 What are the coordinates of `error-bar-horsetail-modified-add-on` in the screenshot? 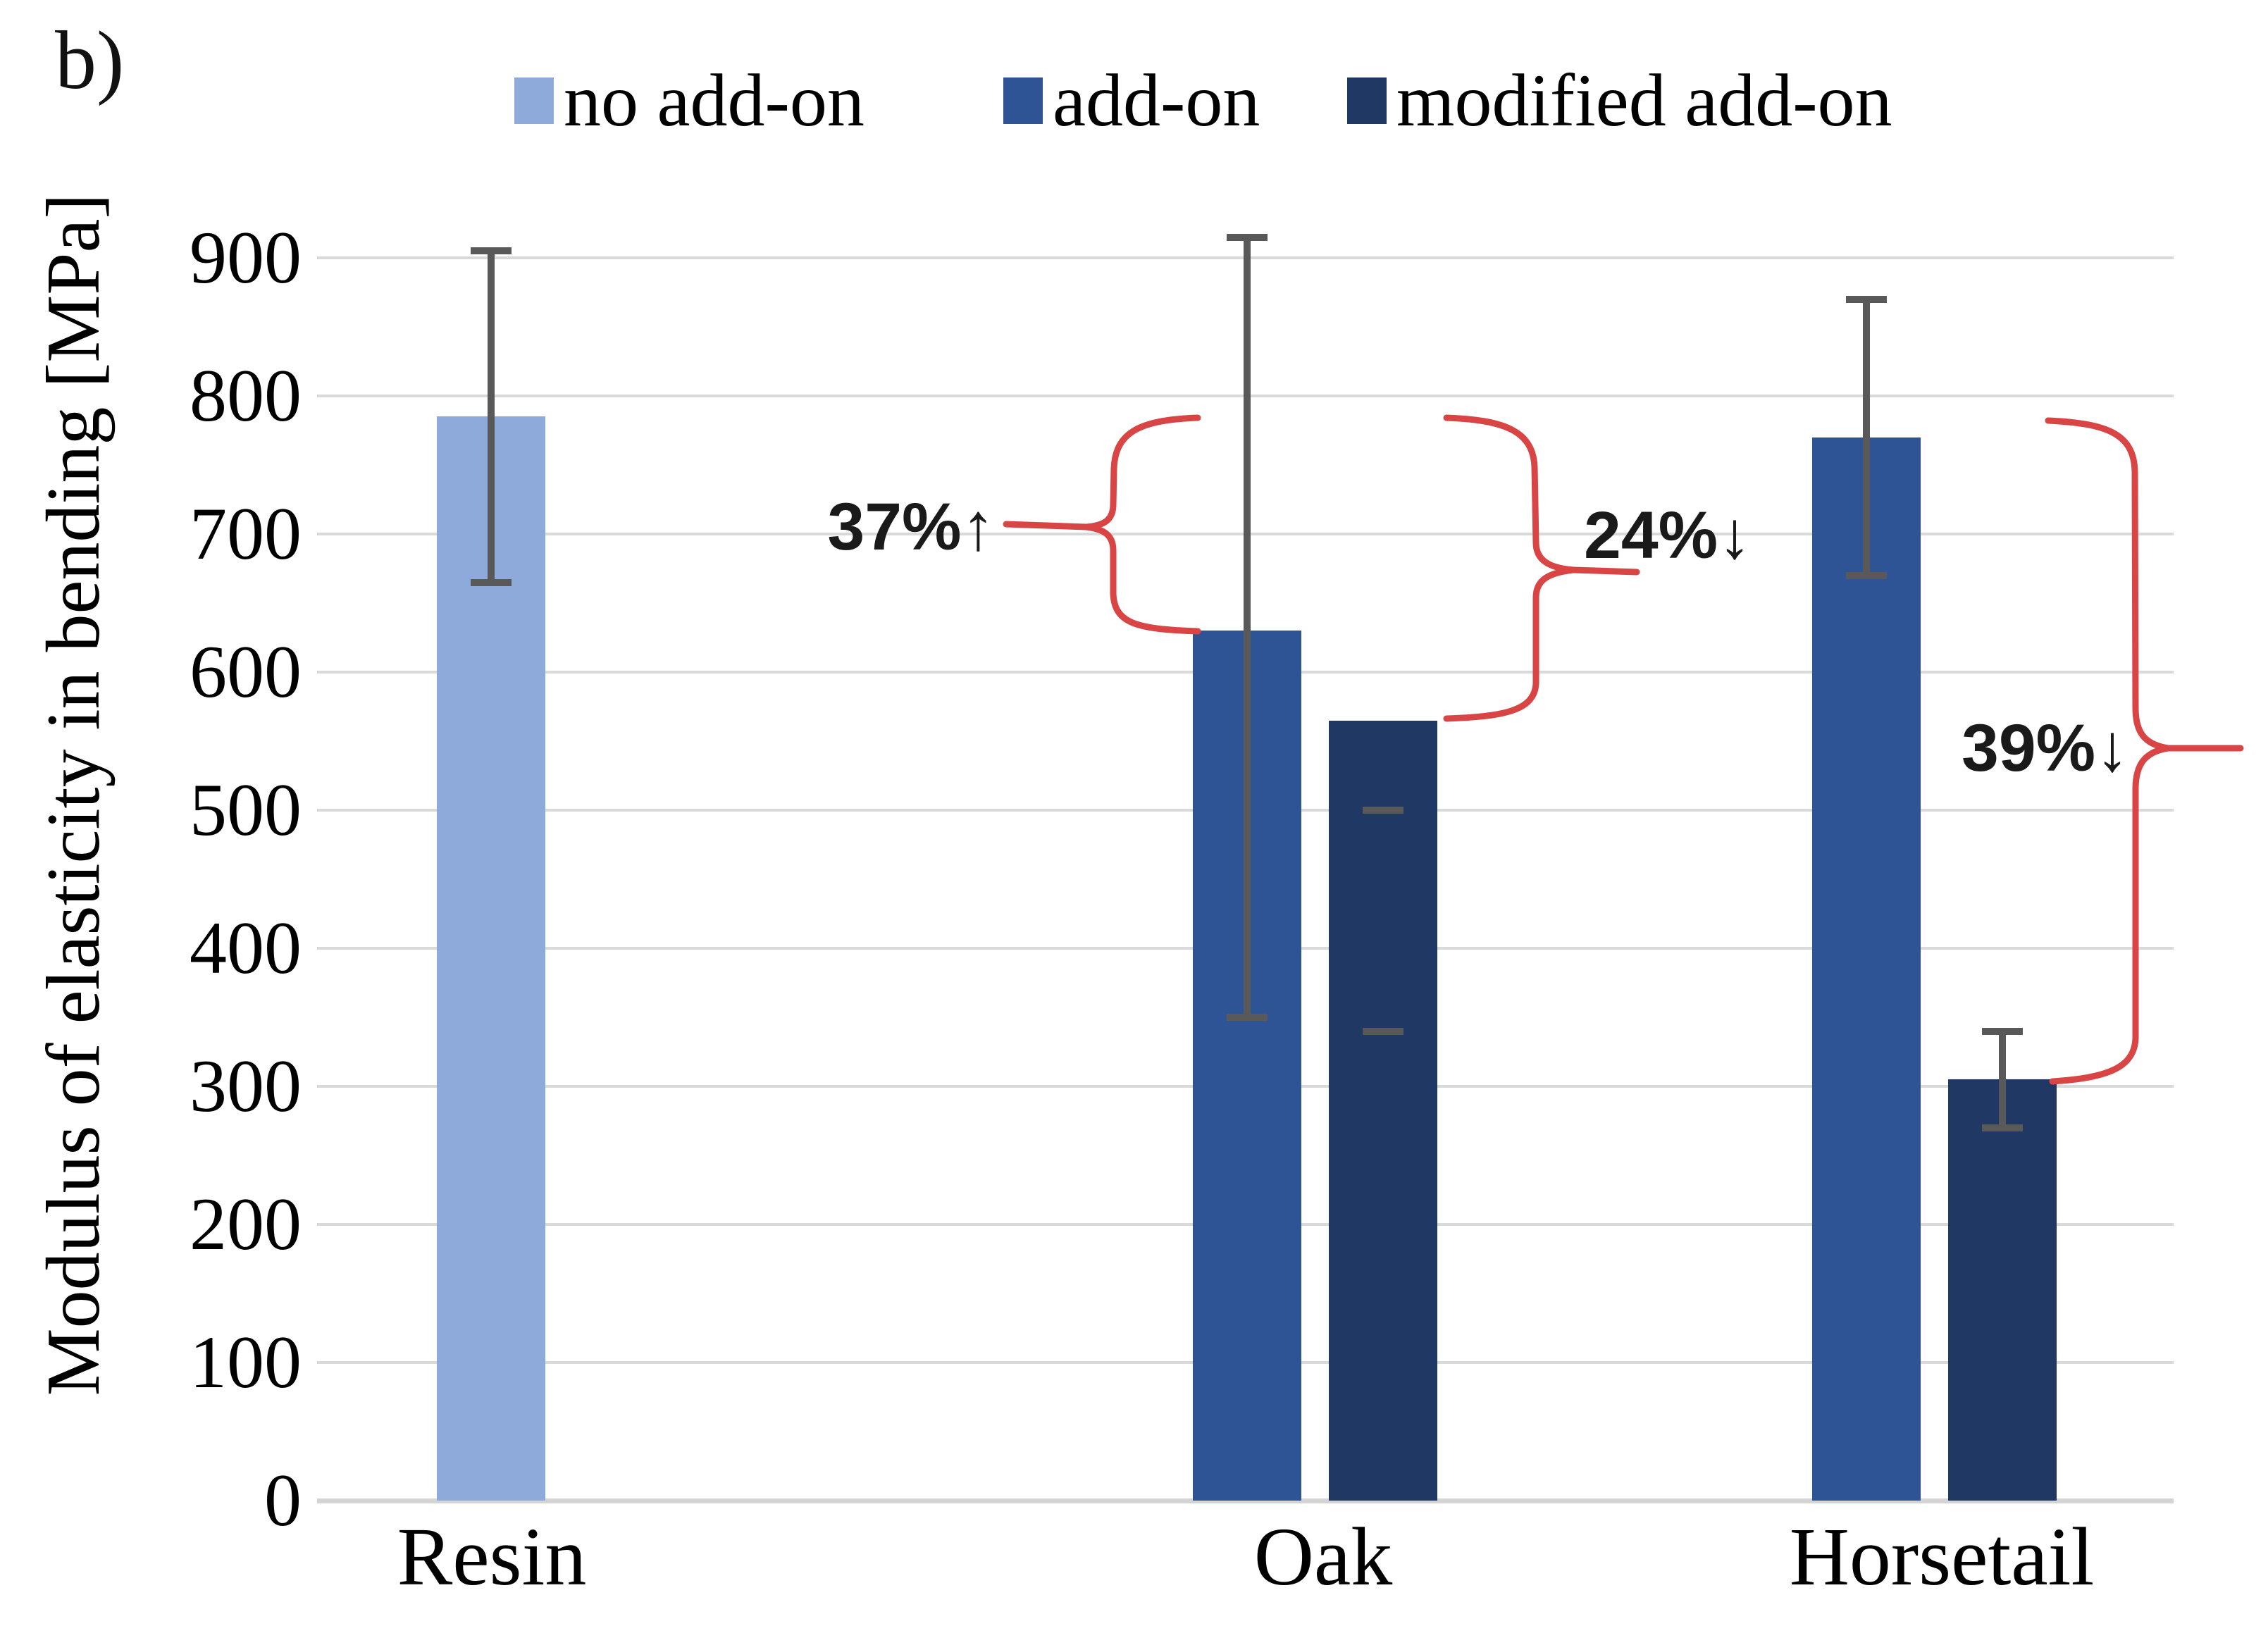 It's located at (2002, 1079).